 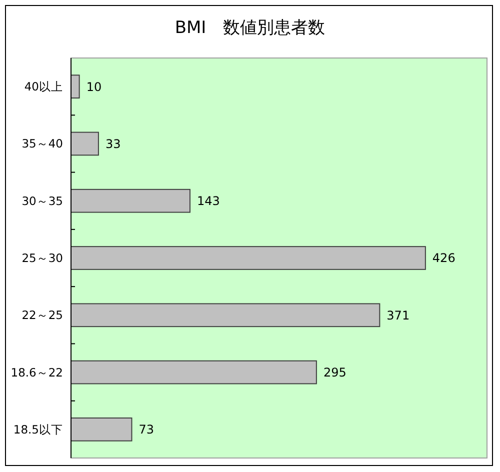 I want to click on data-label: 426, so click(x=444, y=258).